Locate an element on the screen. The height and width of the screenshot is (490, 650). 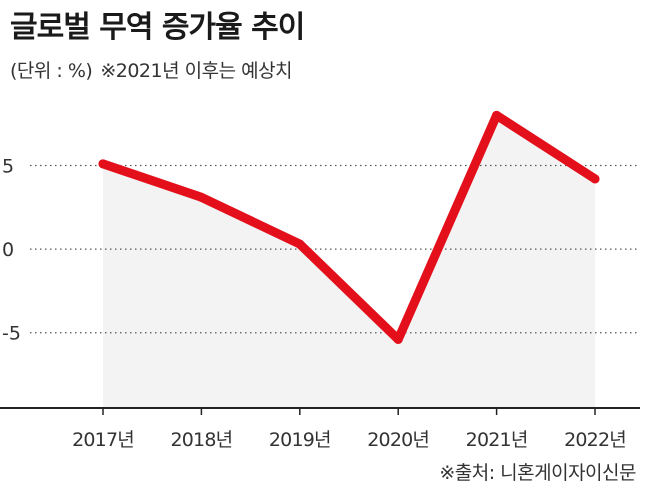
forecast-note: ※2021년 이후는 예상치 is located at coordinates (196, 71).